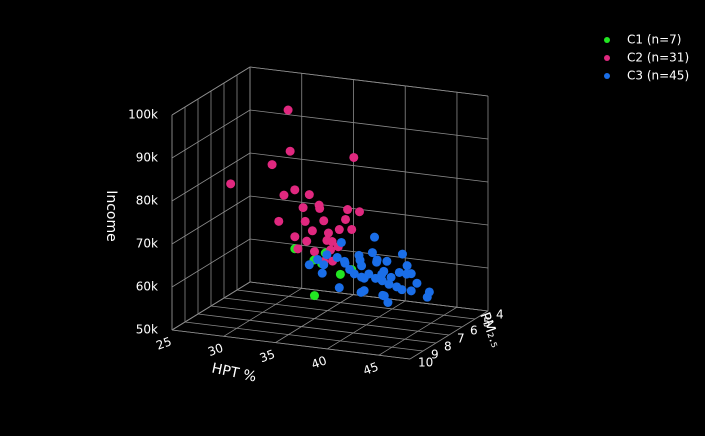 Image resolution: width=705 pixels, height=436 pixels. What do you see at coordinates (654, 40) in the screenshot?
I see `legend-label: C1 (n=7)` at bounding box center [654, 40].